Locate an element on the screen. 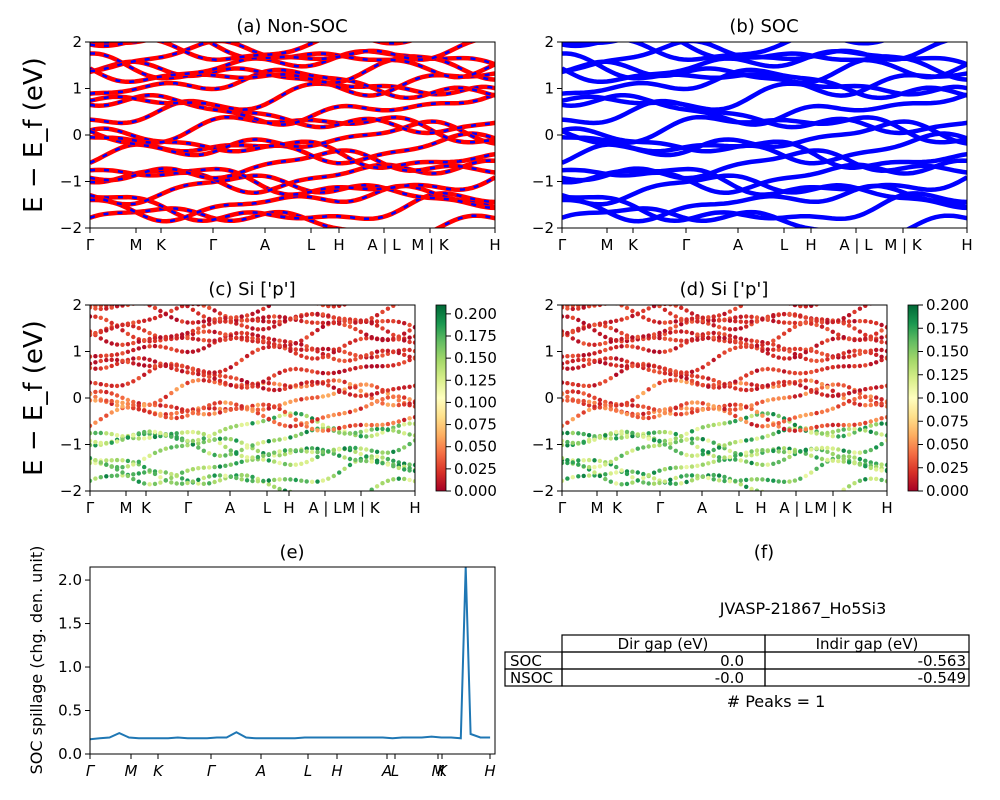  colorbar-tick-label: 0.050 is located at coordinates (947, 445).